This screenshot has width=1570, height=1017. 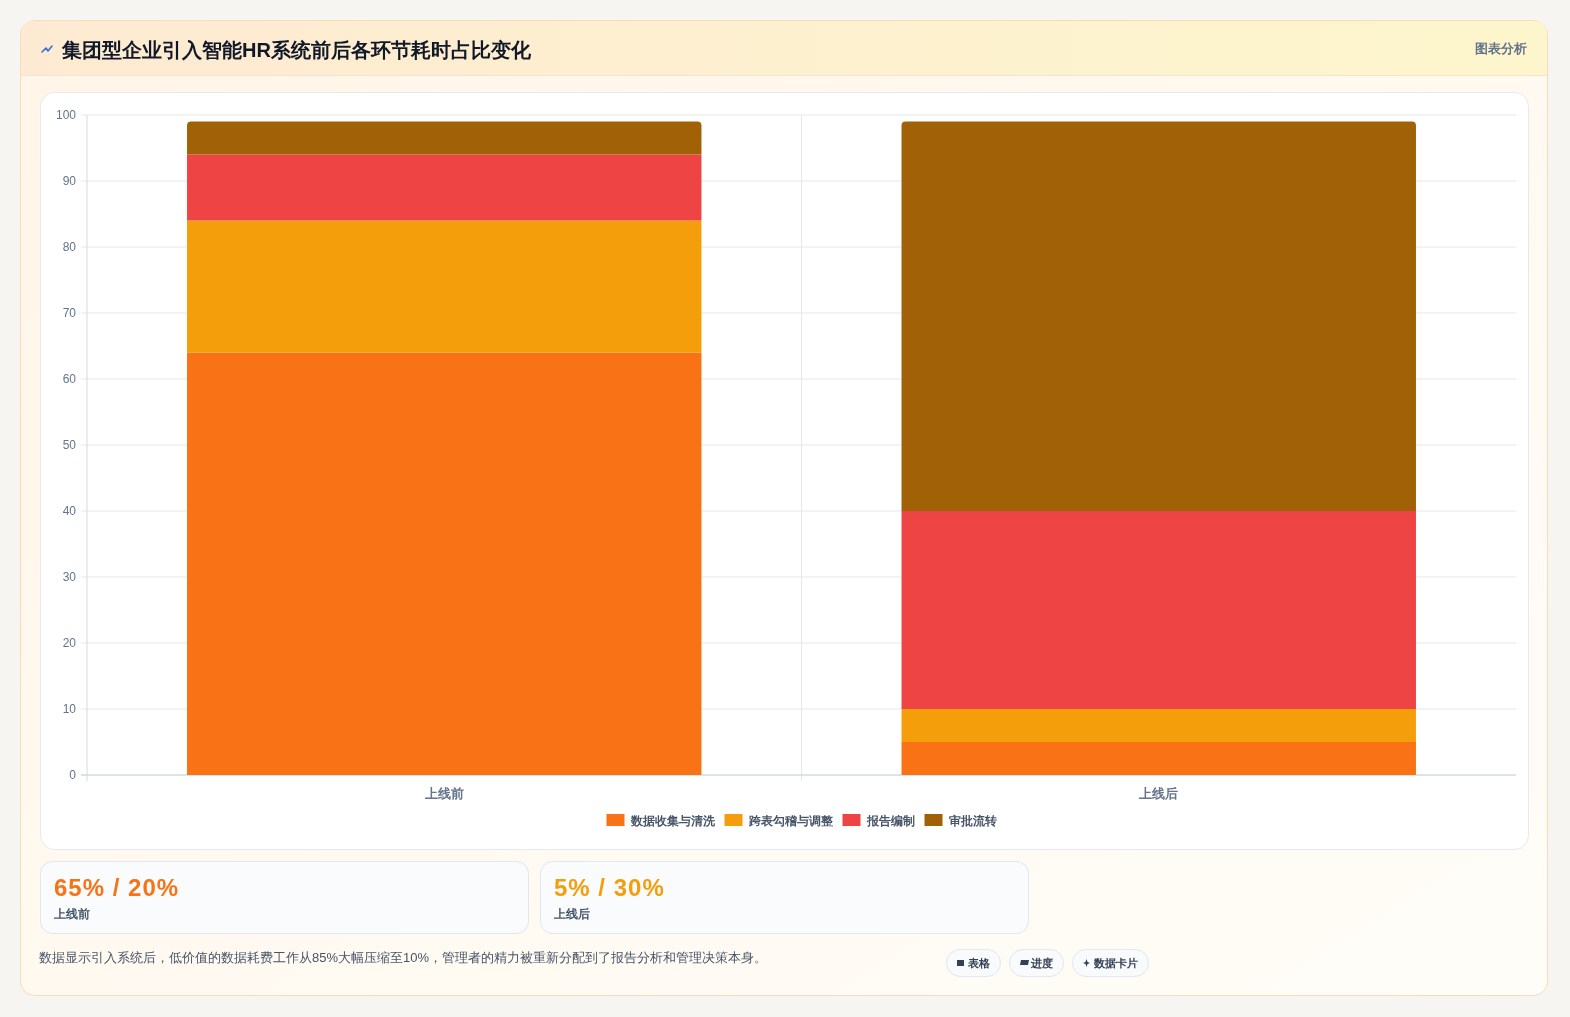 What do you see at coordinates (69, 181) in the screenshot?
I see `y-tick-label: 90` at bounding box center [69, 181].